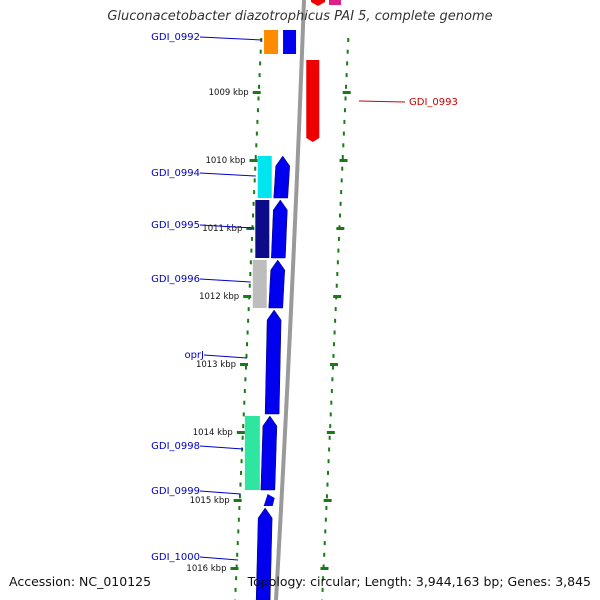  What do you see at coordinates (290, 300) in the screenshot?
I see `cds-track` at bounding box center [290, 300].